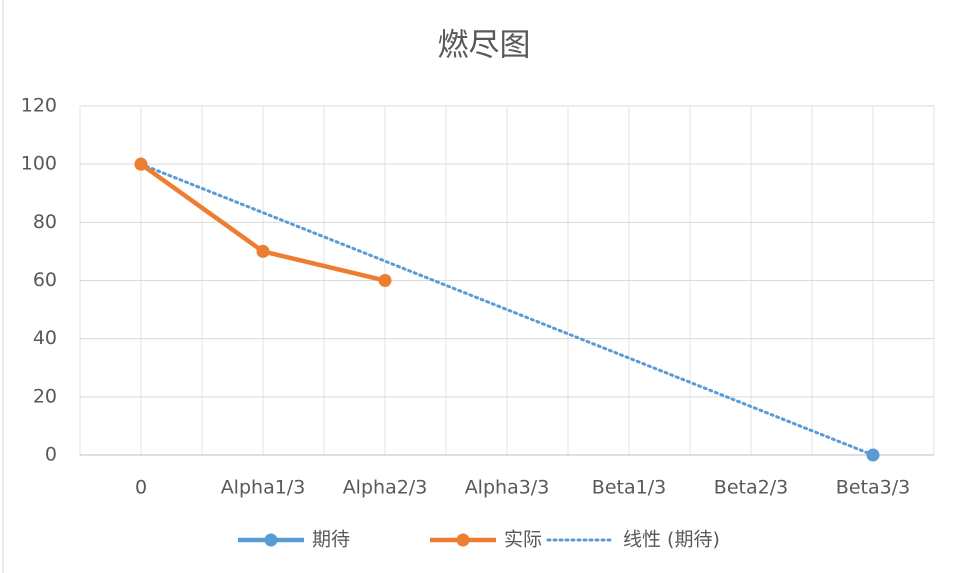  What do you see at coordinates (671, 540) in the screenshot?
I see `legend-label: 线性 (期待)` at bounding box center [671, 540].